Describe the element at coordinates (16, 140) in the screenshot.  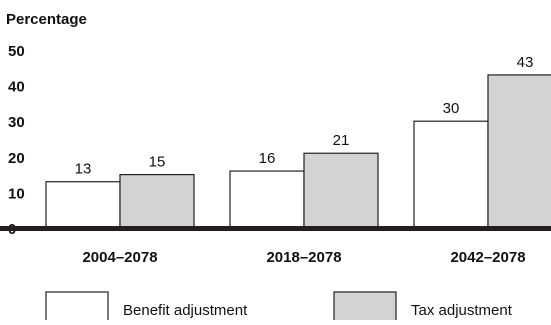
I see `y-axis-ticks: 01020304050` at that location.